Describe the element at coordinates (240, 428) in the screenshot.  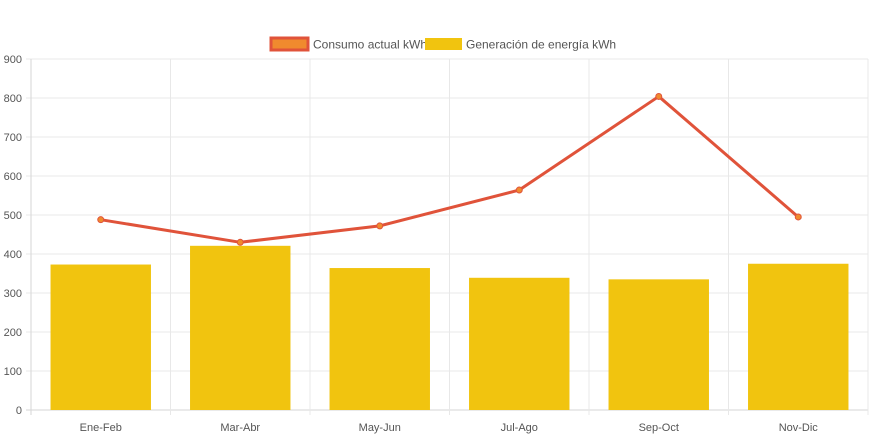
I see `x-tick-label: Mar-Abr` at that location.